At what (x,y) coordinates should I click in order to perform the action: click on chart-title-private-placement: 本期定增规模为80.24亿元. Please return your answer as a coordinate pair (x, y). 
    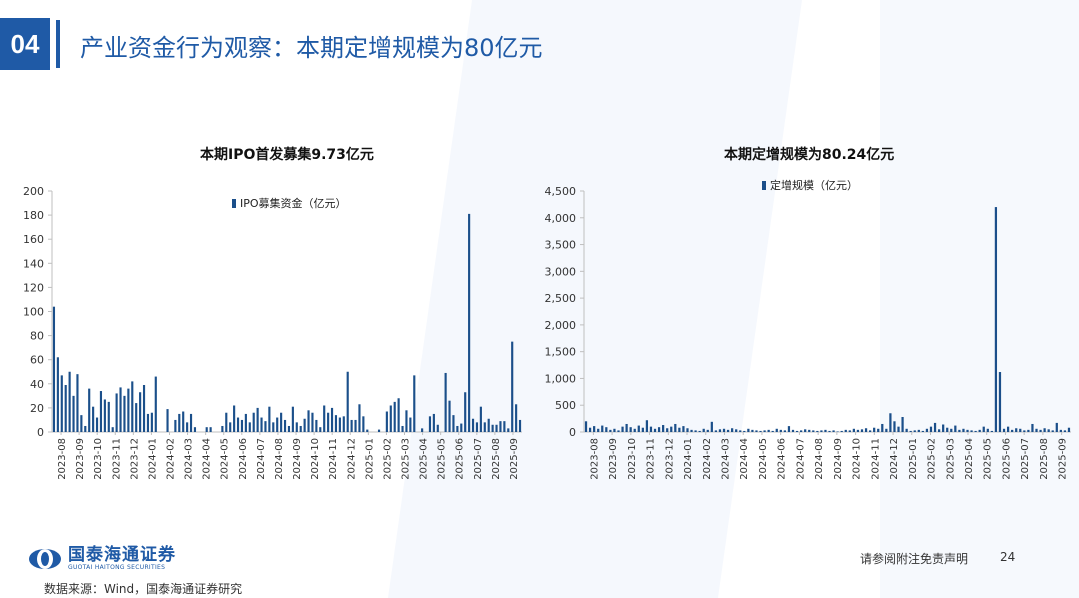
    Looking at the image, I should click on (809, 155).